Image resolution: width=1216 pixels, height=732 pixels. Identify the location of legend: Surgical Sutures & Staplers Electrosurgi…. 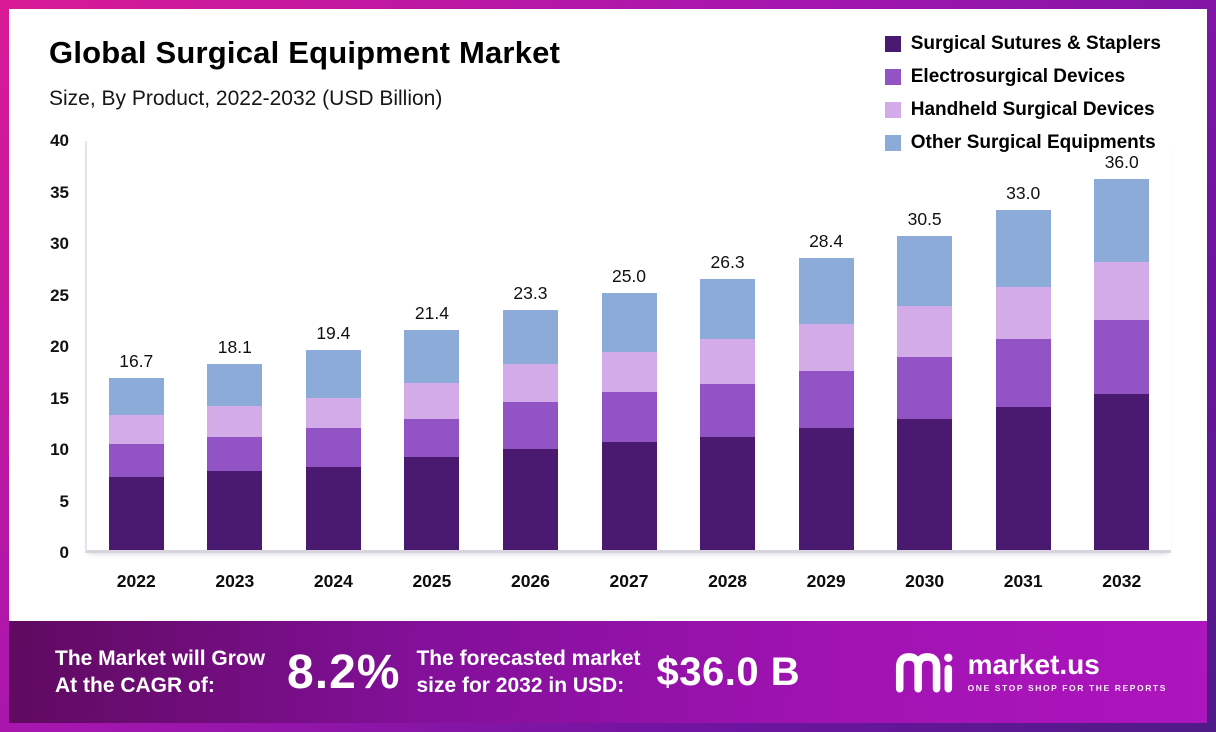
(1022, 93).